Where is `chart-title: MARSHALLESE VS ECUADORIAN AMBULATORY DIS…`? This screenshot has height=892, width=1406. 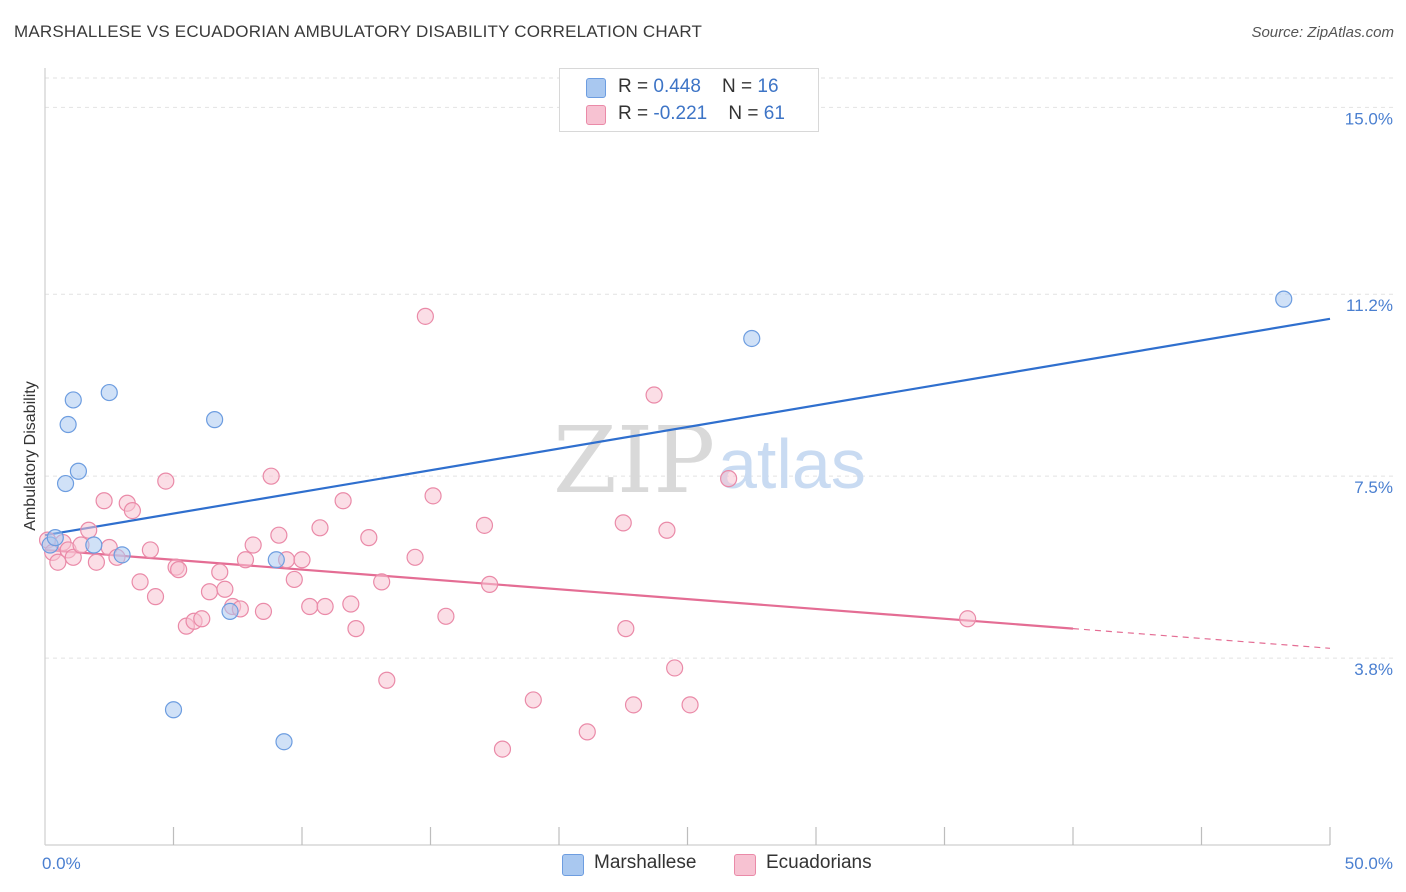
chart-title: MARSHALLESE VS ECUADORIAN AMBULATORY DIS… is located at coordinates (358, 31).